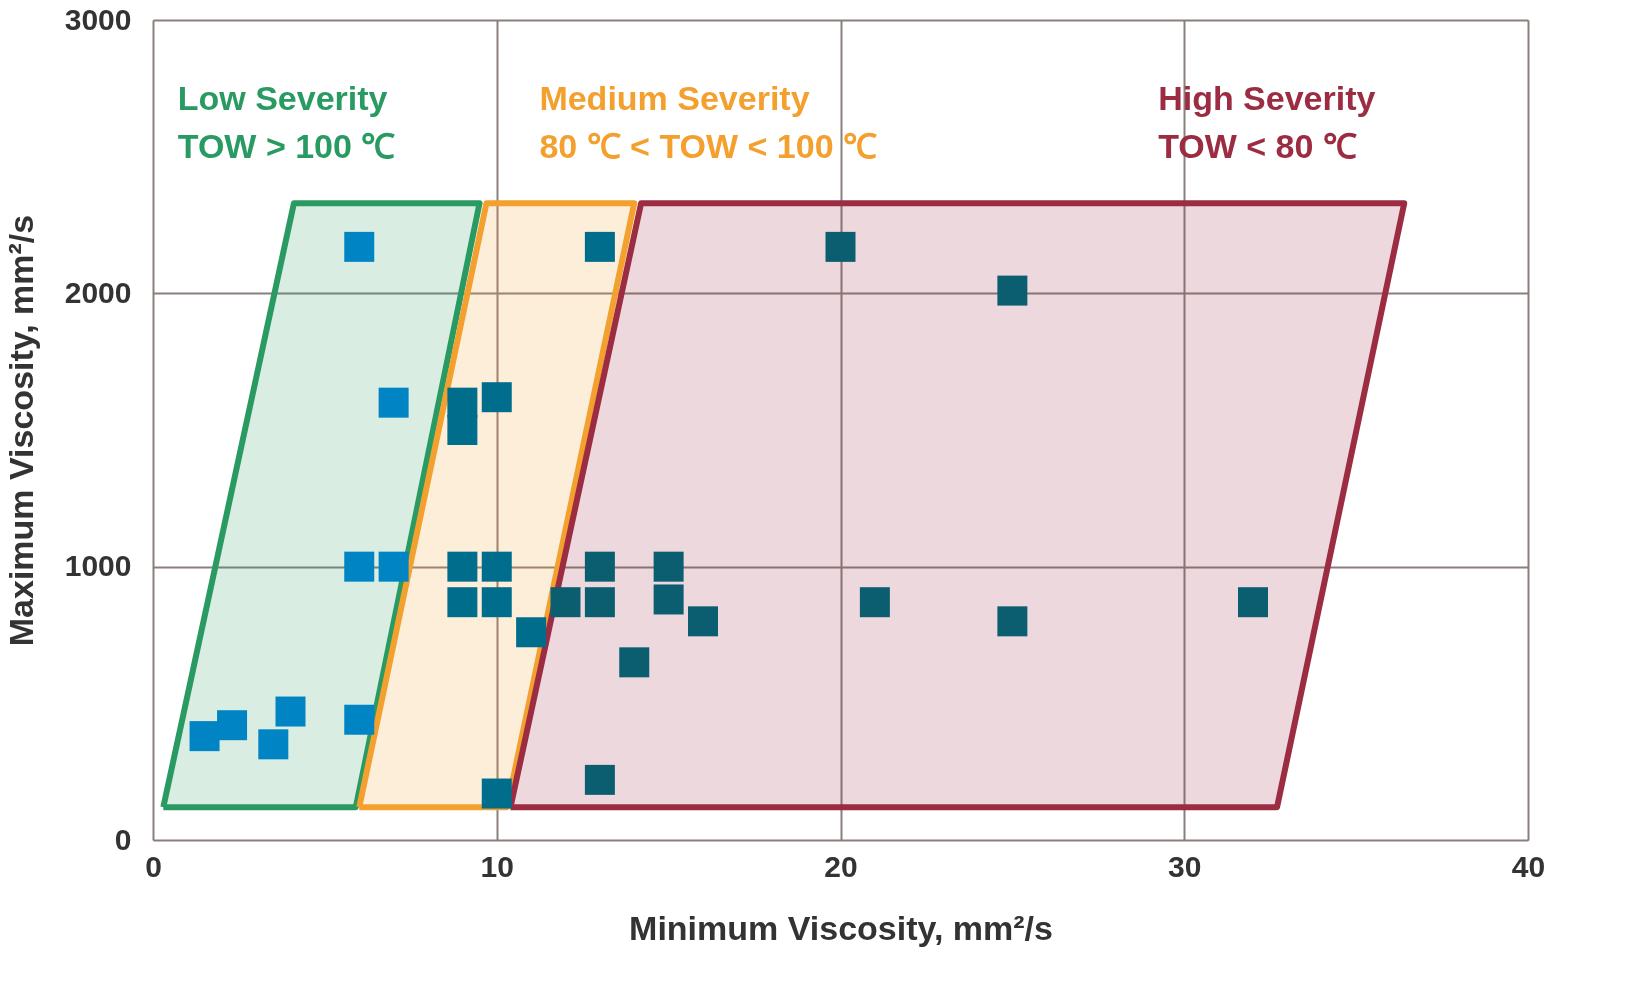 The width and height of the screenshot is (1644, 997). Describe the element at coordinates (841, 927) in the screenshot. I see `x-axis-title: Minimum Viscosity, mm²/s` at that location.